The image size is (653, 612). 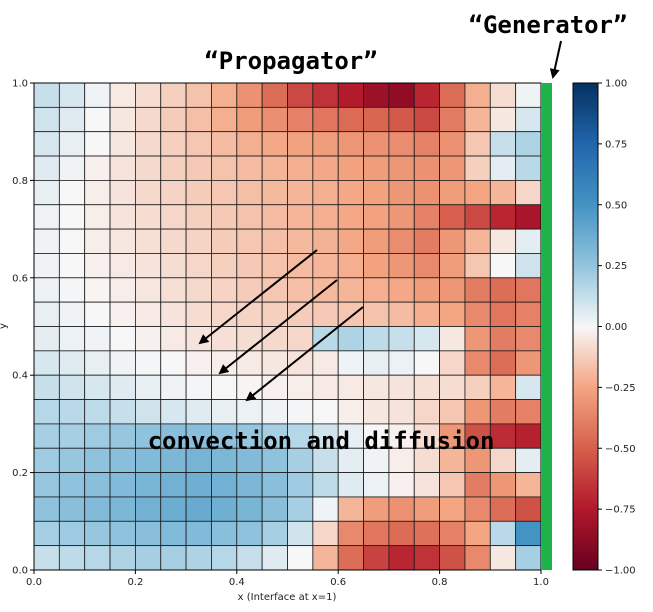 I want to click on y-tick-label: 0.8, so click(x=20, y=181).